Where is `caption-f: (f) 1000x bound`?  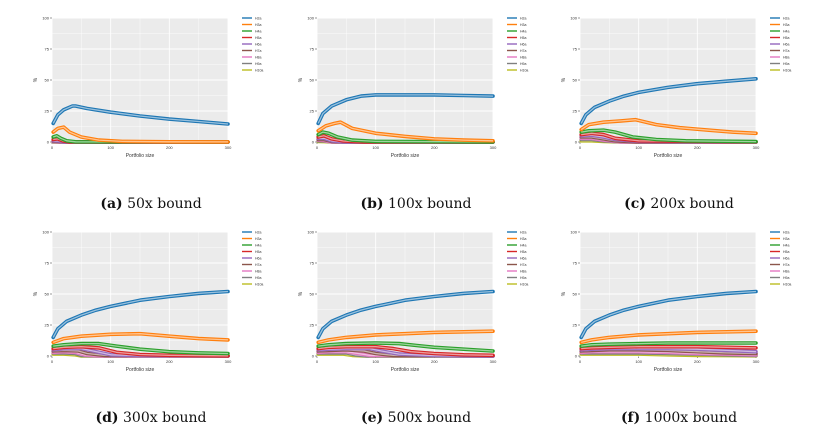 caption-f: (f) 1000x bound is located at coordinates (679, 418).